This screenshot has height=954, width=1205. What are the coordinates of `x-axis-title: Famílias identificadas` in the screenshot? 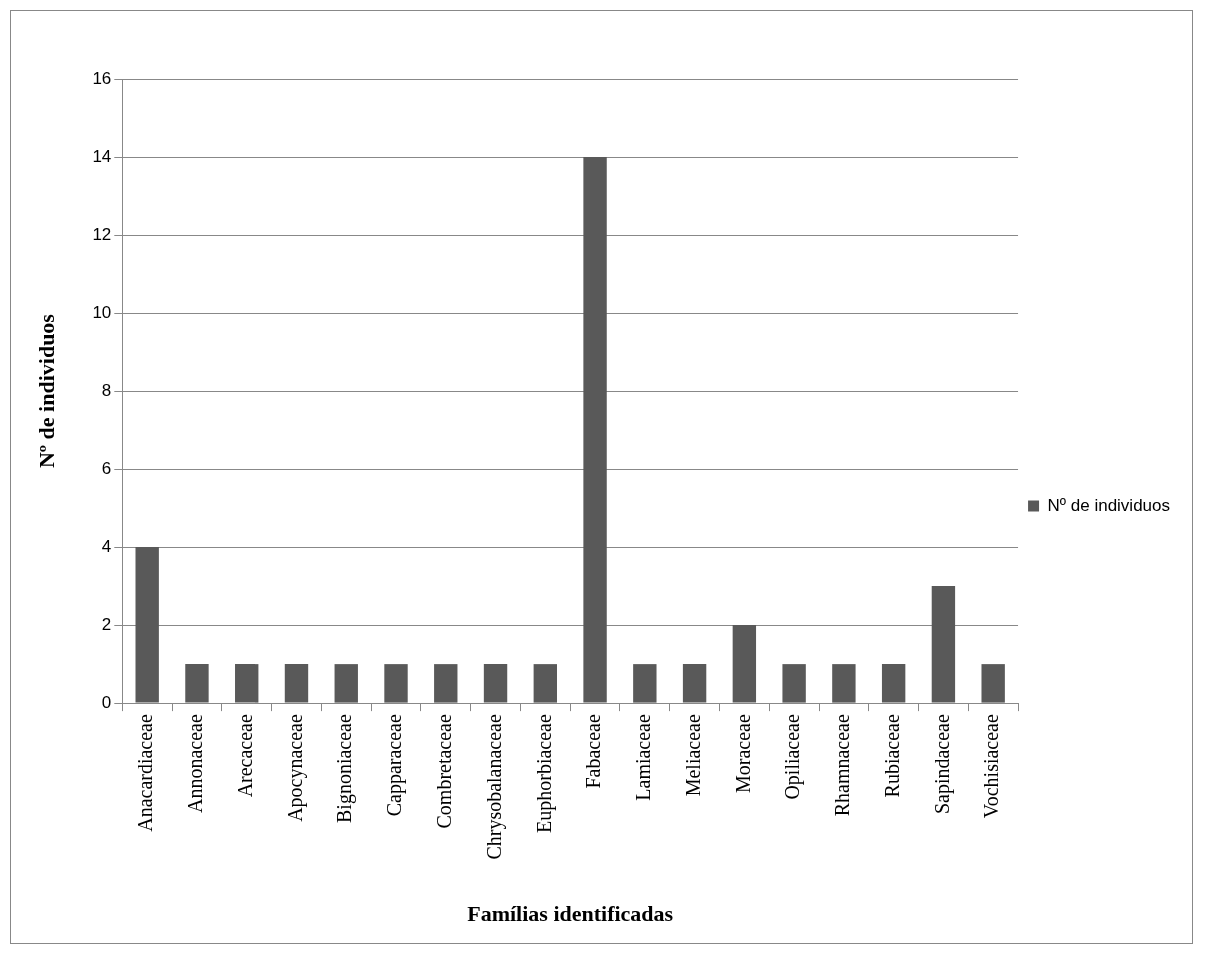 It's located at (570, 914).